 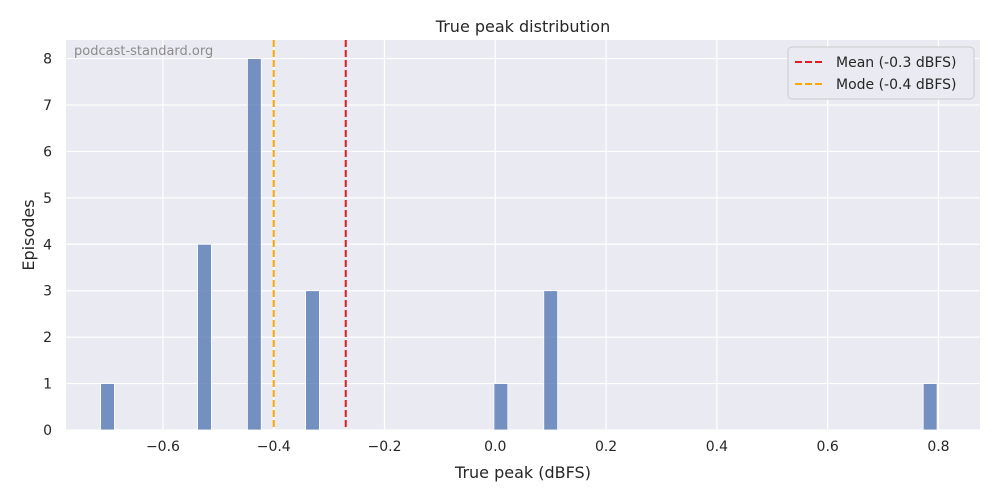 I want to click on chart-title: True peak distribution, so click(x=522, y=26).